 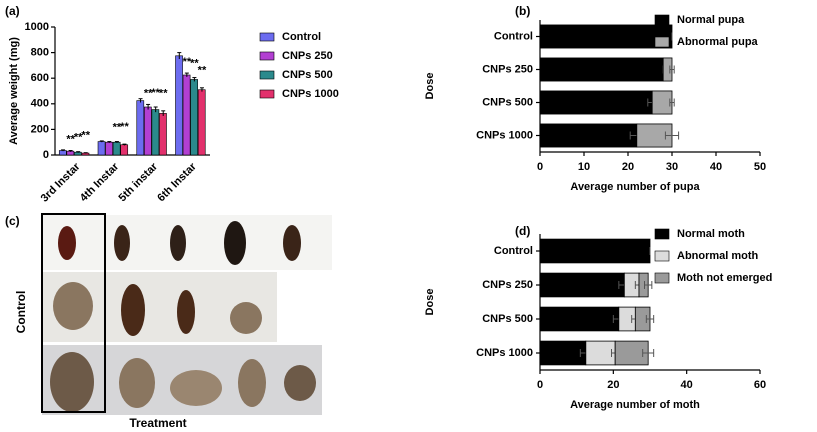 What do you see at coordinates (513, 36) in the screenshot?
I see `y-tick-label: Control` at bounding box center [513, 36].